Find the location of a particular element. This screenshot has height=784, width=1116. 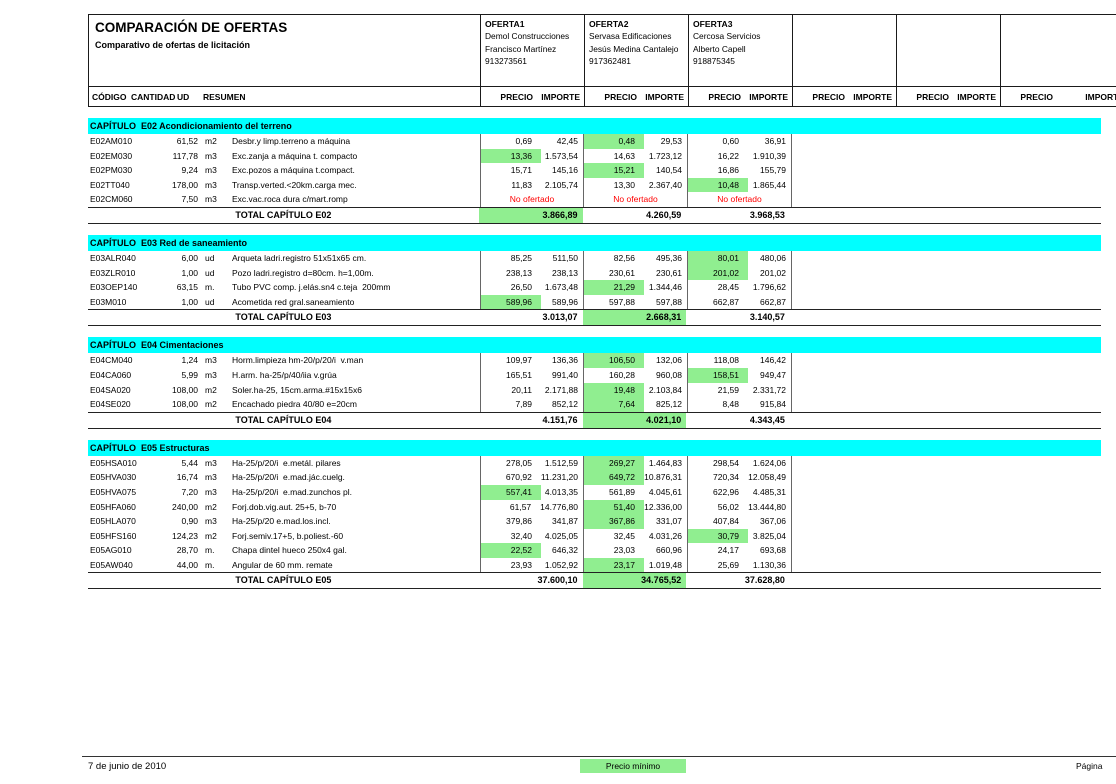

price-cell: 11,83 is located at coordinates (521, 184).